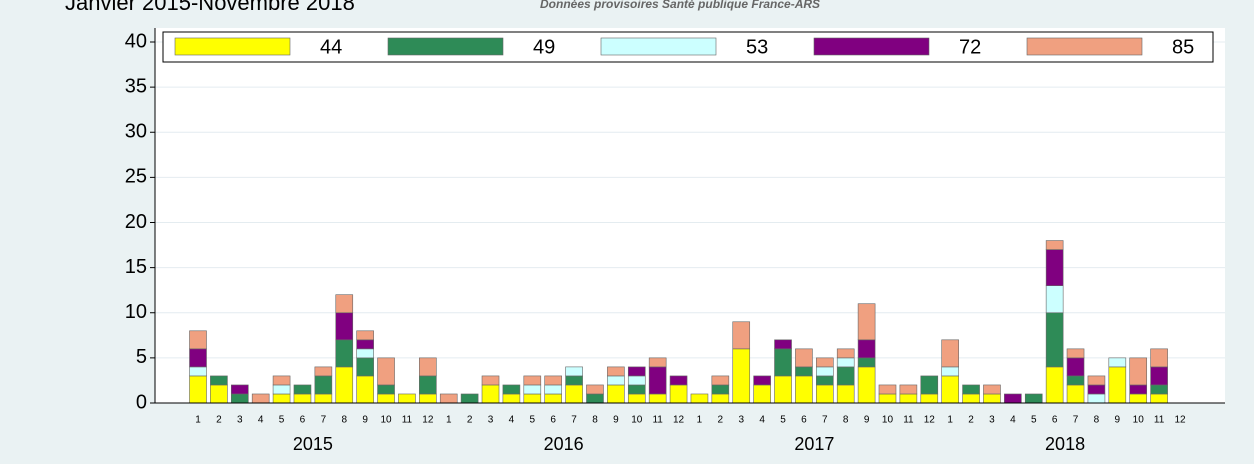  I want to click on x-tick-label: 5, so click(282, 420).